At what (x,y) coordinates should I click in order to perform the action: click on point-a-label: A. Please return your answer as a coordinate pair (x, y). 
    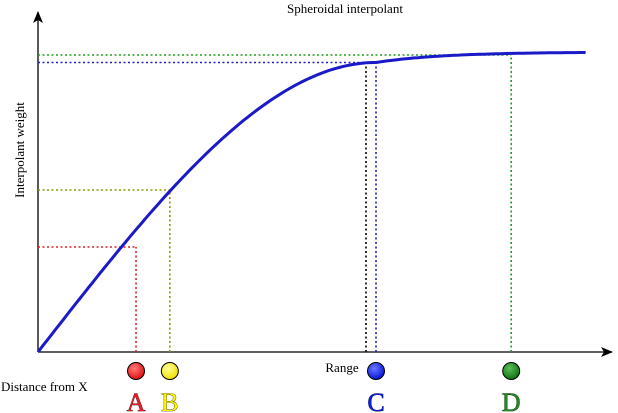
    Looking at the image, I should click on (136, 400).